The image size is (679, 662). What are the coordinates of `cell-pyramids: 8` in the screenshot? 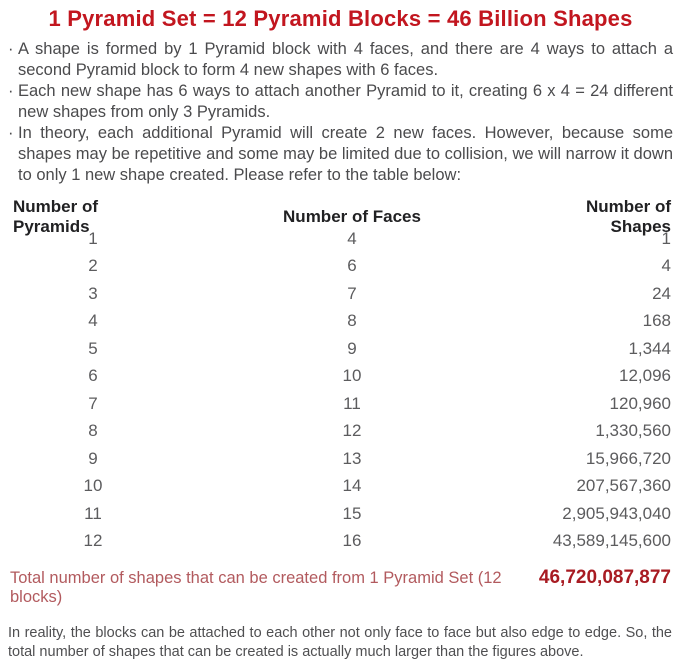 It's located at (93, 431).